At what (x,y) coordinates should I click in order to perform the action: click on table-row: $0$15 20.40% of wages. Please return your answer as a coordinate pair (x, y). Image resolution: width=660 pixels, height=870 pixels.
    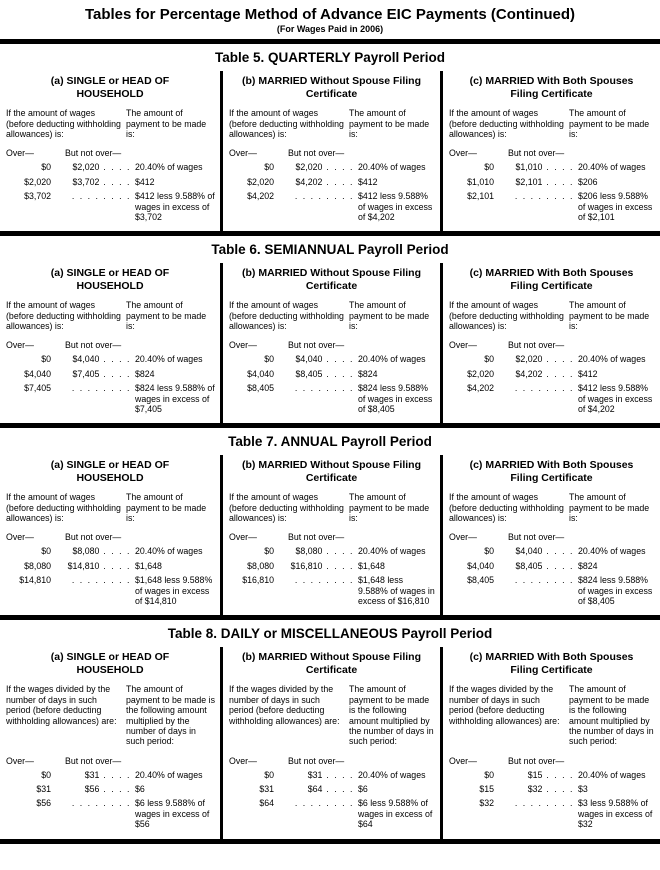
    Looking at the image, I should click on (551, 775).